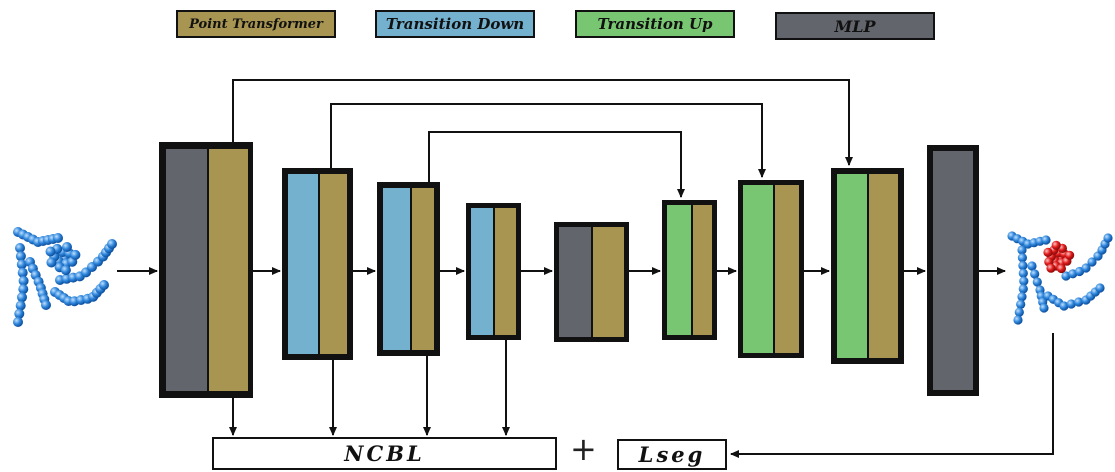  What do you see at coordinates (953, 270) in the screenshot?
I see `block-9-mlp` at bounding box center [953, 270].